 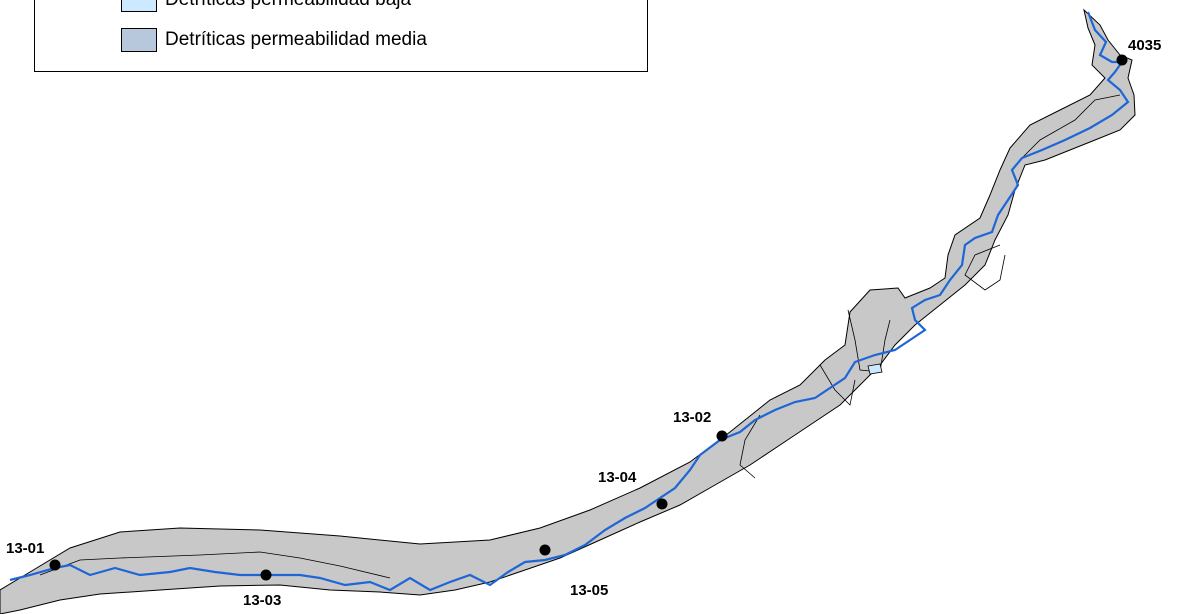 I want to click on legend-label-medium: Detríticas permeabilidad media, so click(x=296, y=39).